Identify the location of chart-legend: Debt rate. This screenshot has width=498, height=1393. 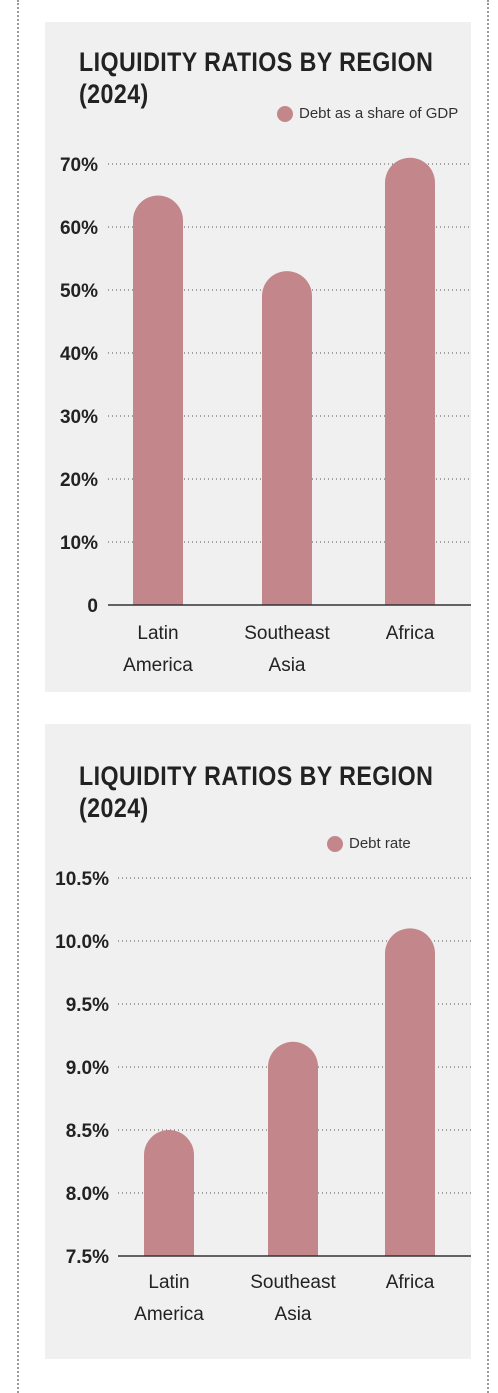
(369, 843).